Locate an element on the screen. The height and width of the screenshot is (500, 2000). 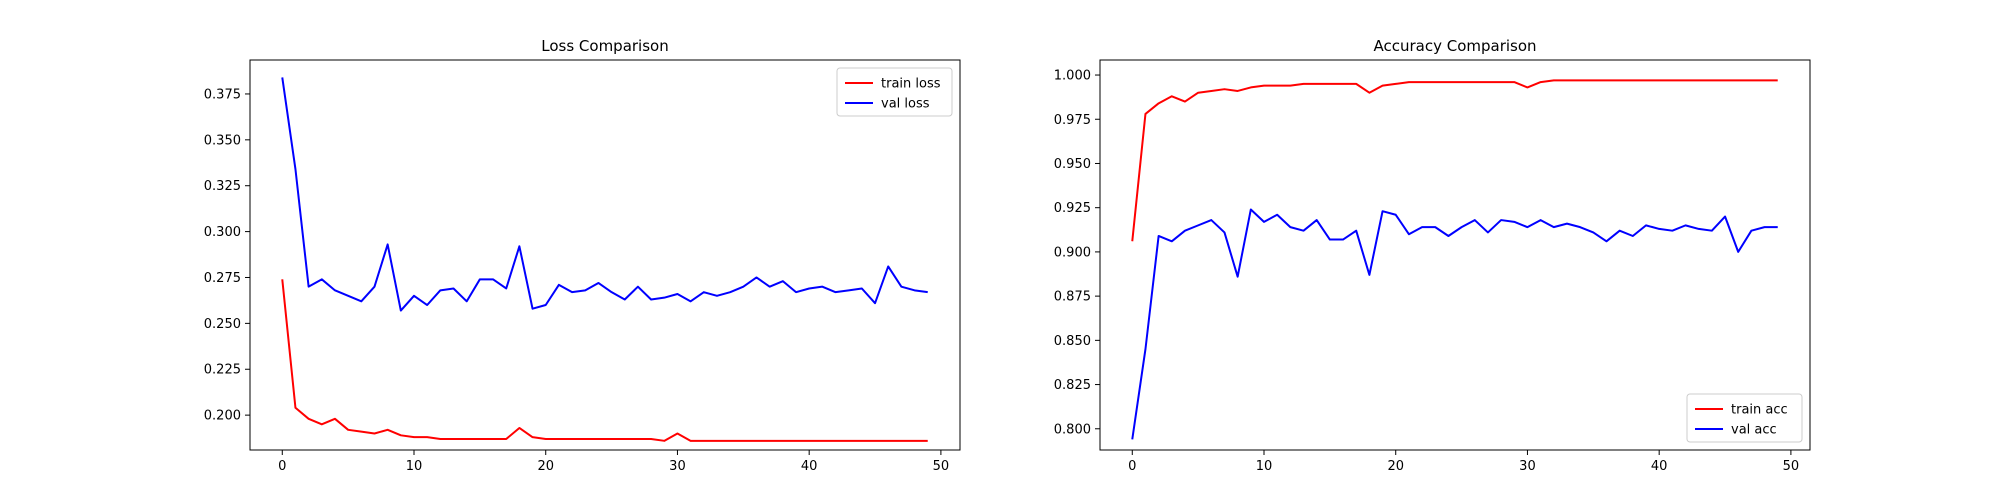
chart2-y-tick-label: 0.800 is located at coordinates (1072, 429).